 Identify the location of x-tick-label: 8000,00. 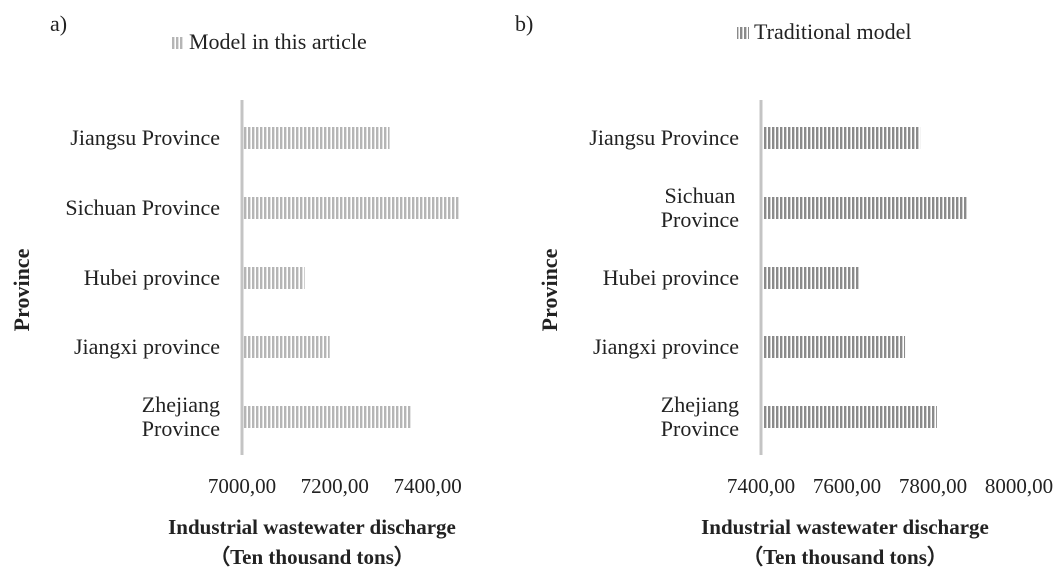
(1019, 486).